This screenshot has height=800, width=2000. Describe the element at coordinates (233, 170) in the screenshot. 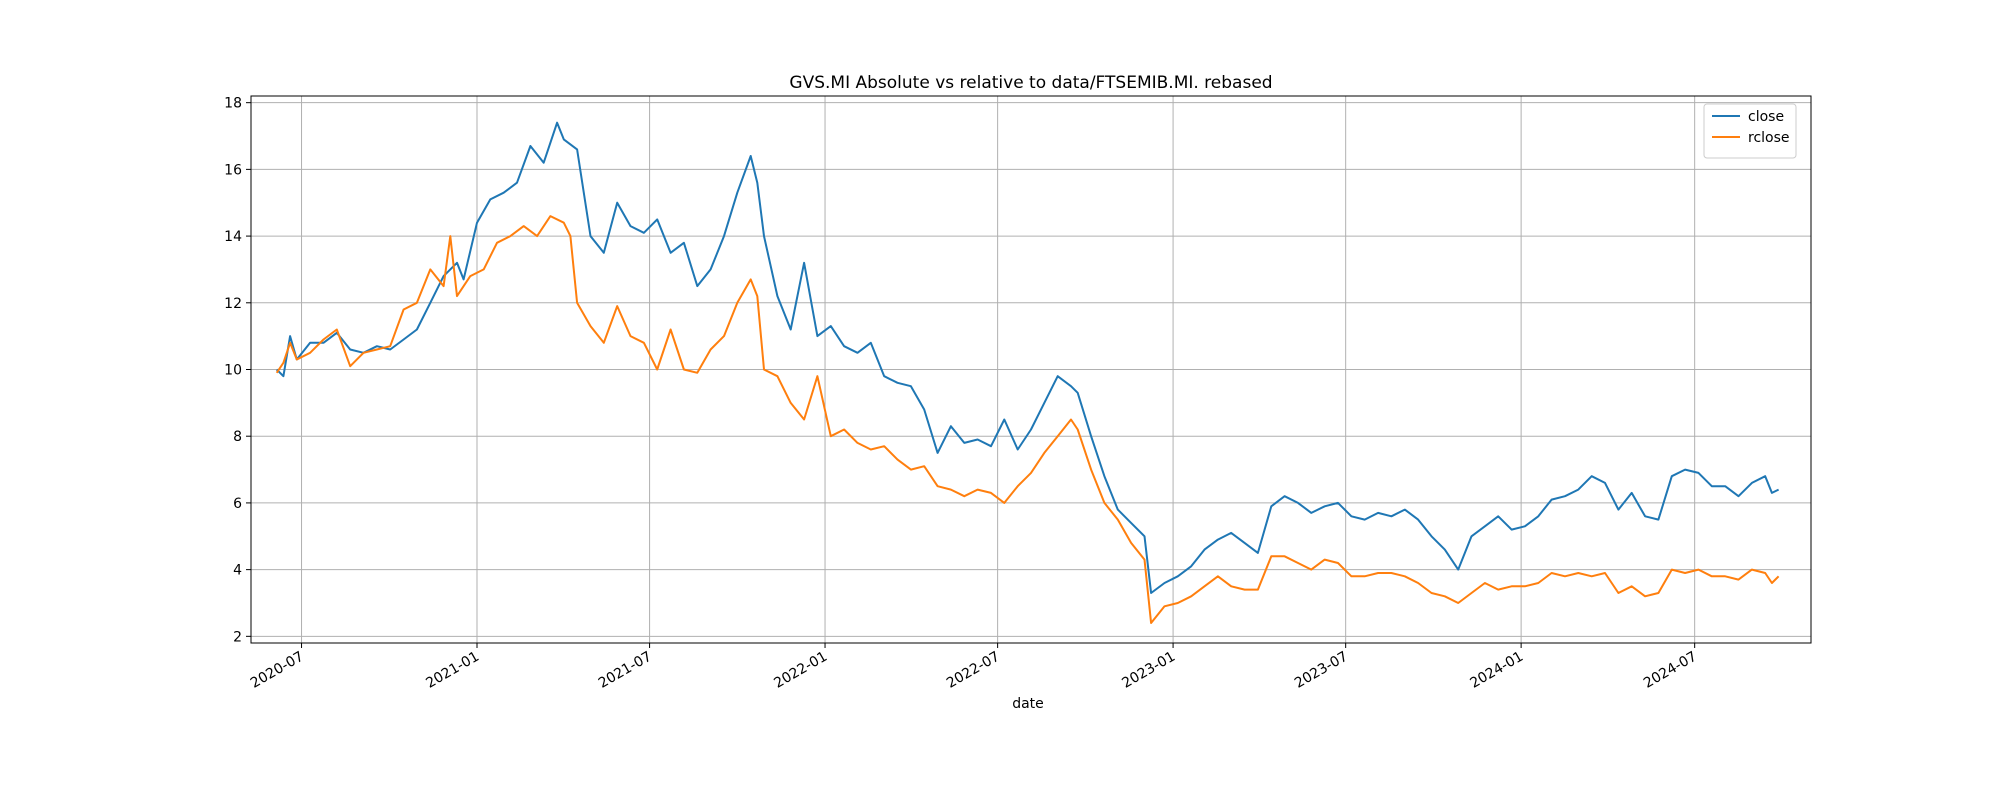

I see `y-tick-label: 16` at that location.